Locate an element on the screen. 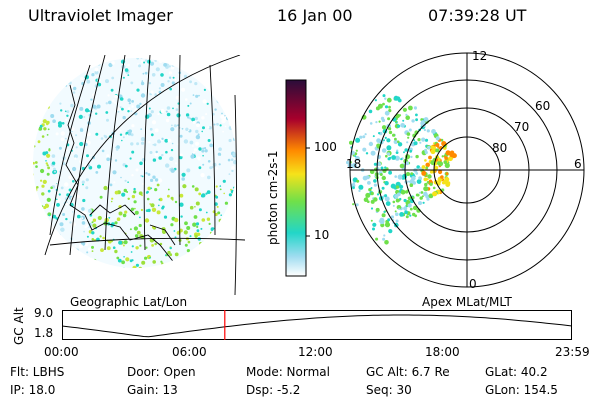 The image size is (600, 400). mlt-label-18: 18 is located at coordinates (353, 164).